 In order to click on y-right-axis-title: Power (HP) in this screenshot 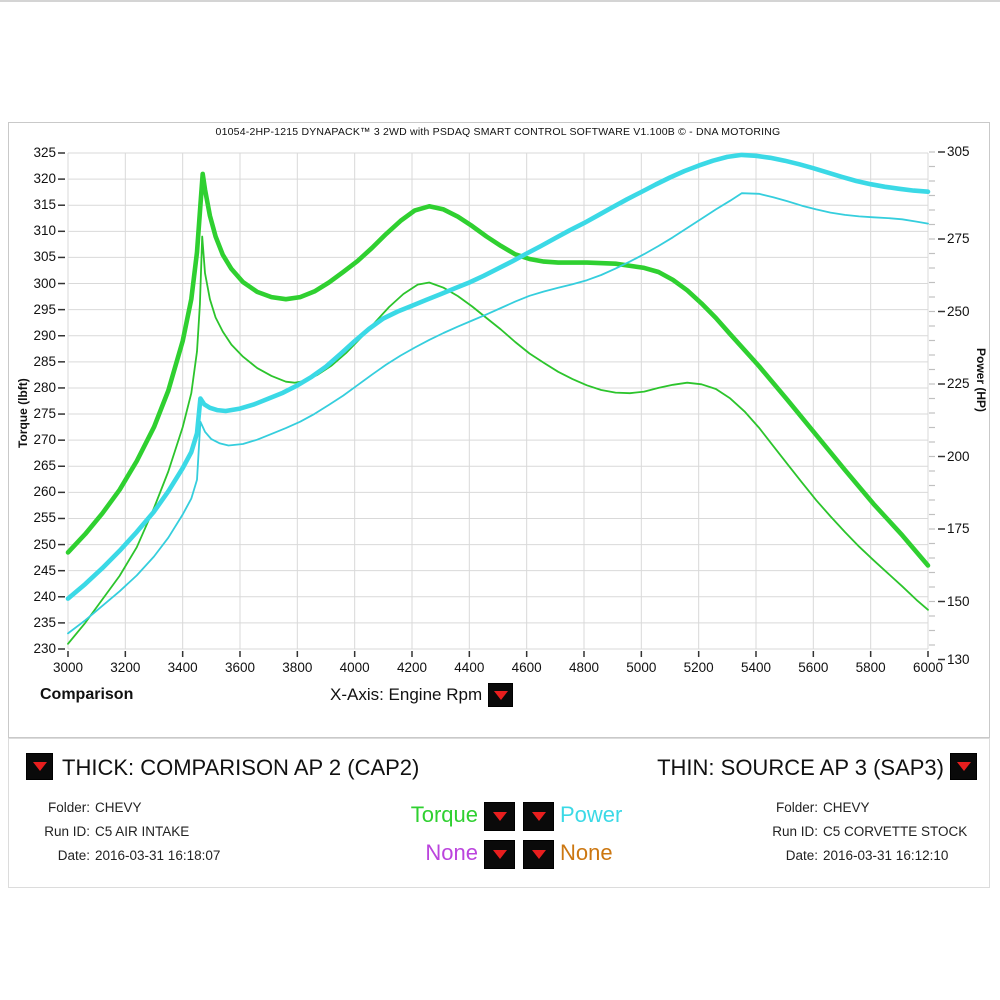, I will do `click(981, 380)`.